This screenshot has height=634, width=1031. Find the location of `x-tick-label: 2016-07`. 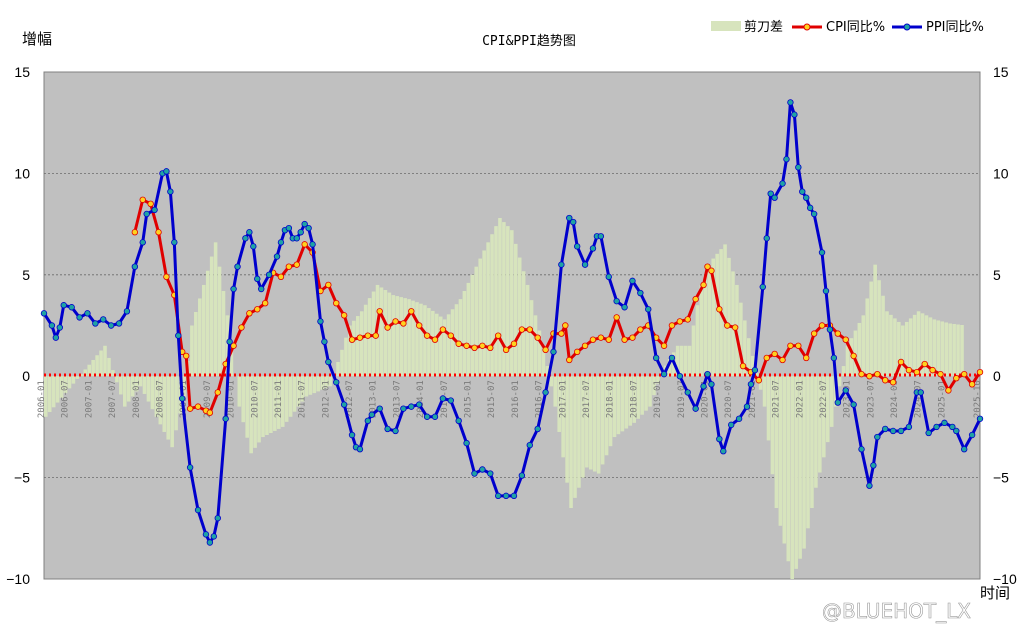

x-tick-label: 2016-07 is located at coordinates (540, 399).